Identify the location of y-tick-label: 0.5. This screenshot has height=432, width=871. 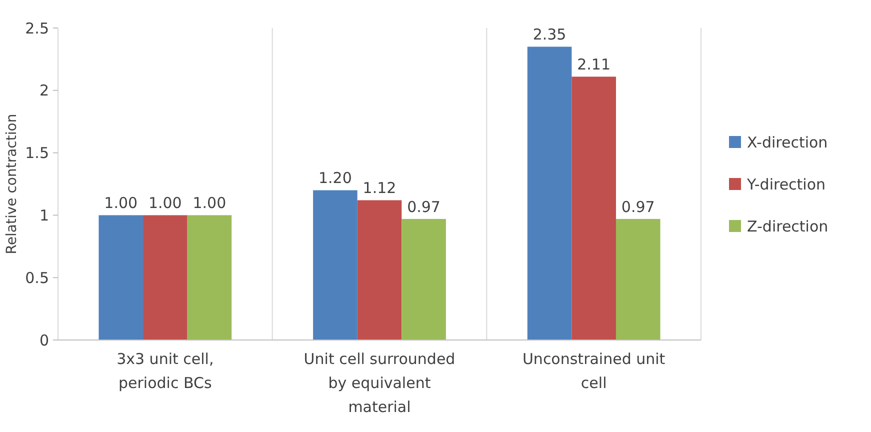
(37, 277).